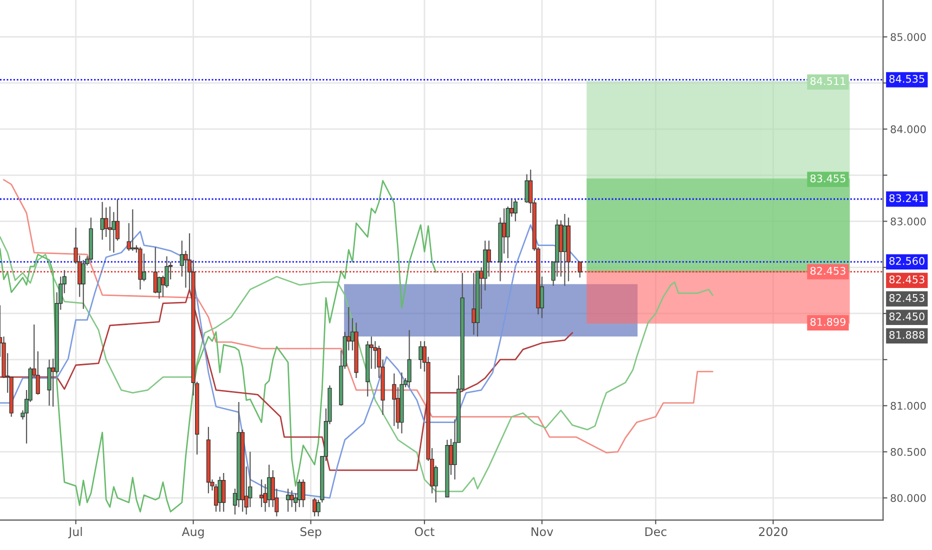  I want to click on x-tick-label: Sep, so click(311, 532).